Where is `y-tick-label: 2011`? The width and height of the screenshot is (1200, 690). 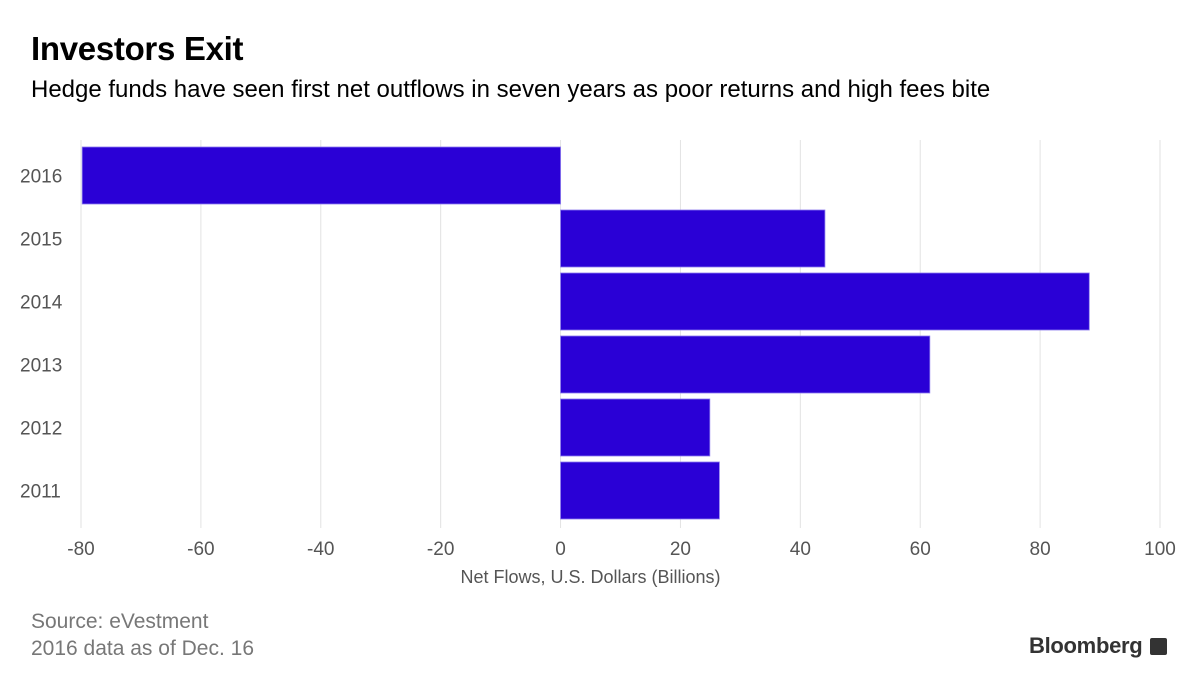
y-tick-label: 2011 is located at coordinates (40, 492).